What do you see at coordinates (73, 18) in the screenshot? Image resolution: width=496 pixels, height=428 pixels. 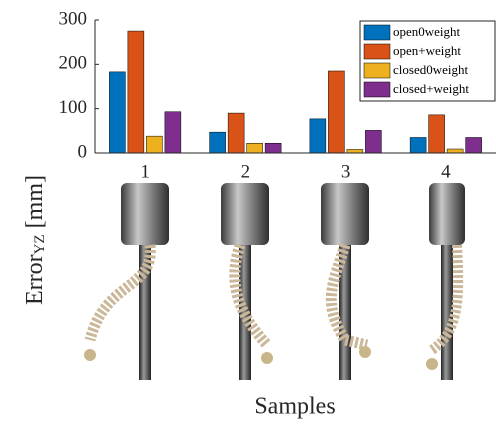 I see `y-tick-label: 300` at bounding box center [73, 18].